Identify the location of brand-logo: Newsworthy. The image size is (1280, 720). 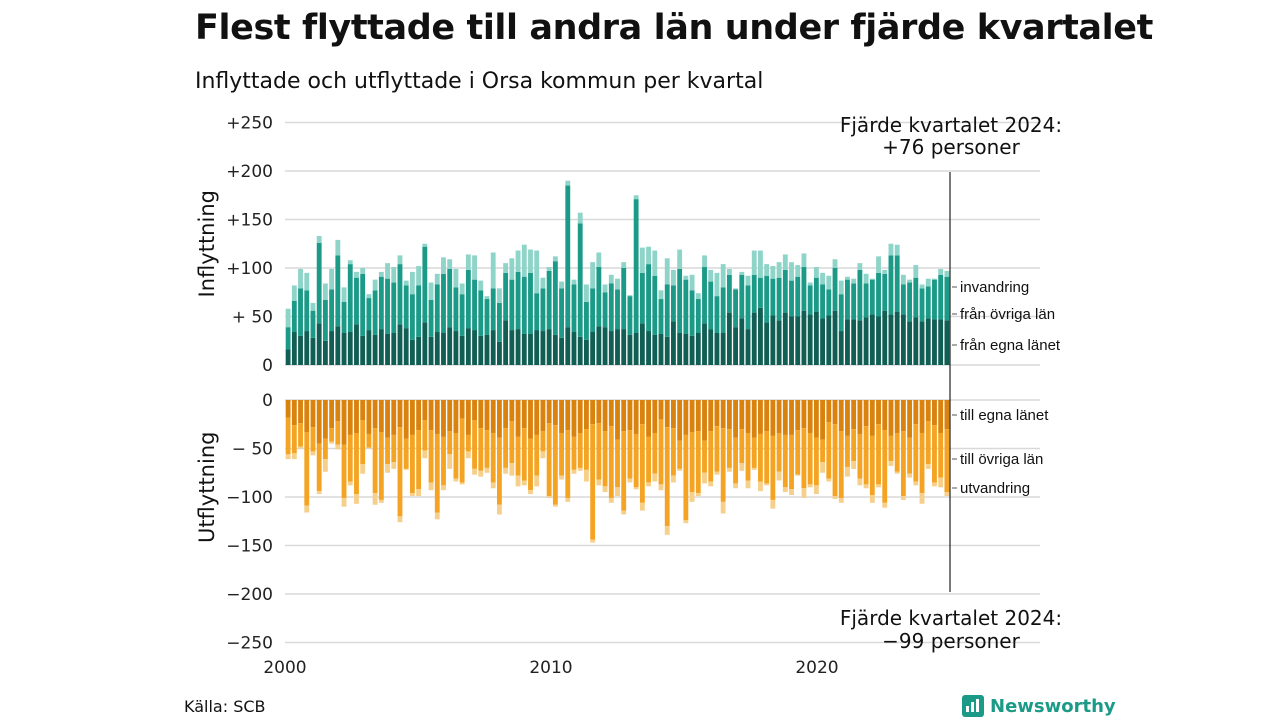
(1039, 706).